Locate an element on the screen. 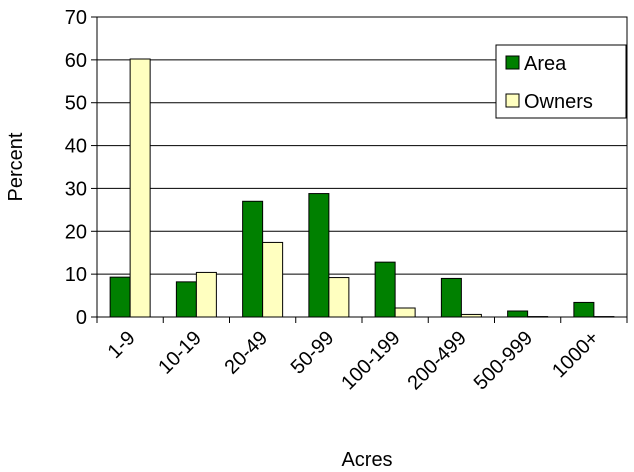  legend-swatch-area is located at coordinates (512, 62).